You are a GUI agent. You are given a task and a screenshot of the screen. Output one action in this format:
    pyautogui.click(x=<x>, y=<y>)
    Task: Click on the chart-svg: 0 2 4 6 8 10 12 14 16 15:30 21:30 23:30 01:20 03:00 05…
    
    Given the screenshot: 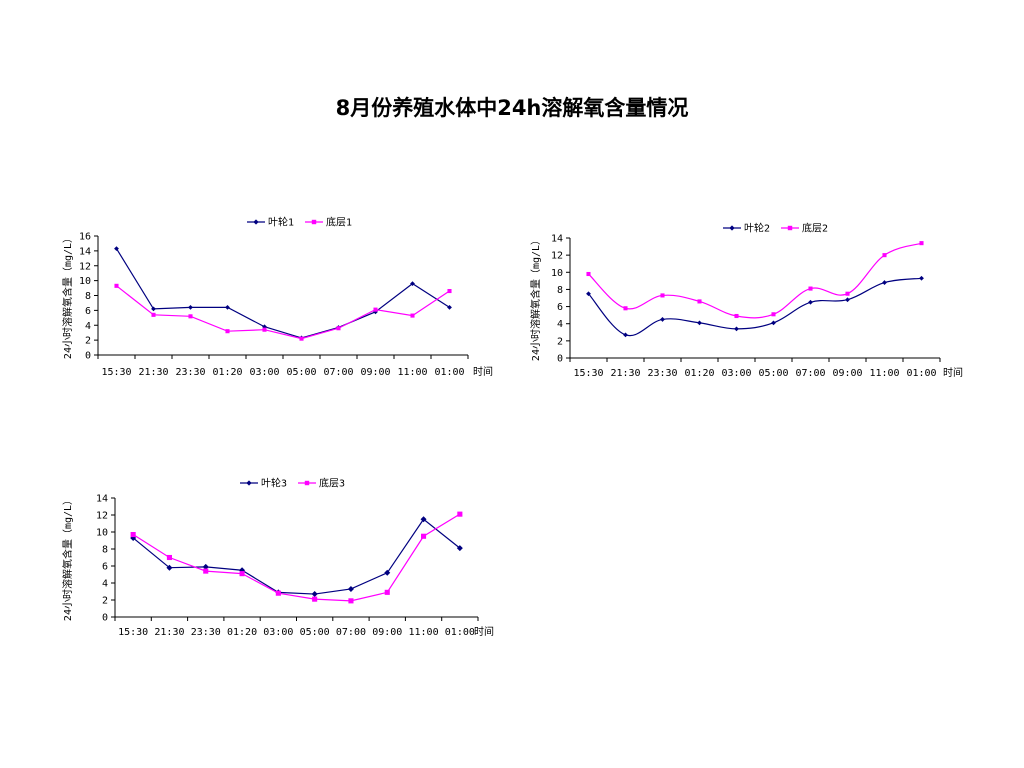 What is the action you would take?
    pyautogui.click(x=277, y=297)
    